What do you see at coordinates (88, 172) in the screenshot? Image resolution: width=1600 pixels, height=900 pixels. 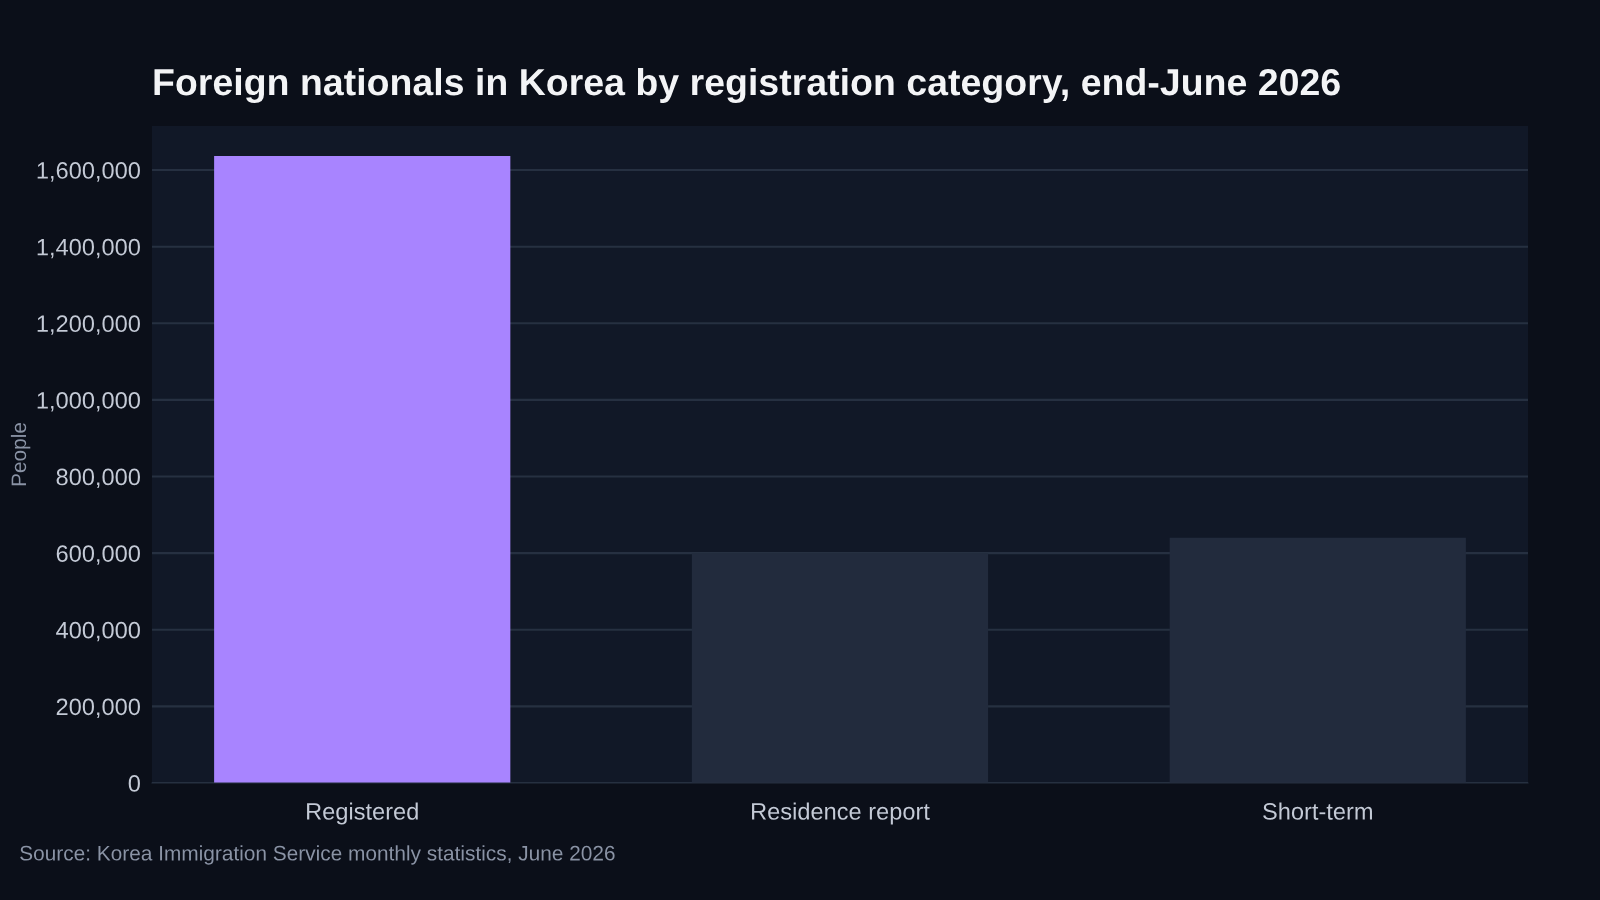 I see `y-tick-label: 1,600,000` at bounding box center [88, 172].